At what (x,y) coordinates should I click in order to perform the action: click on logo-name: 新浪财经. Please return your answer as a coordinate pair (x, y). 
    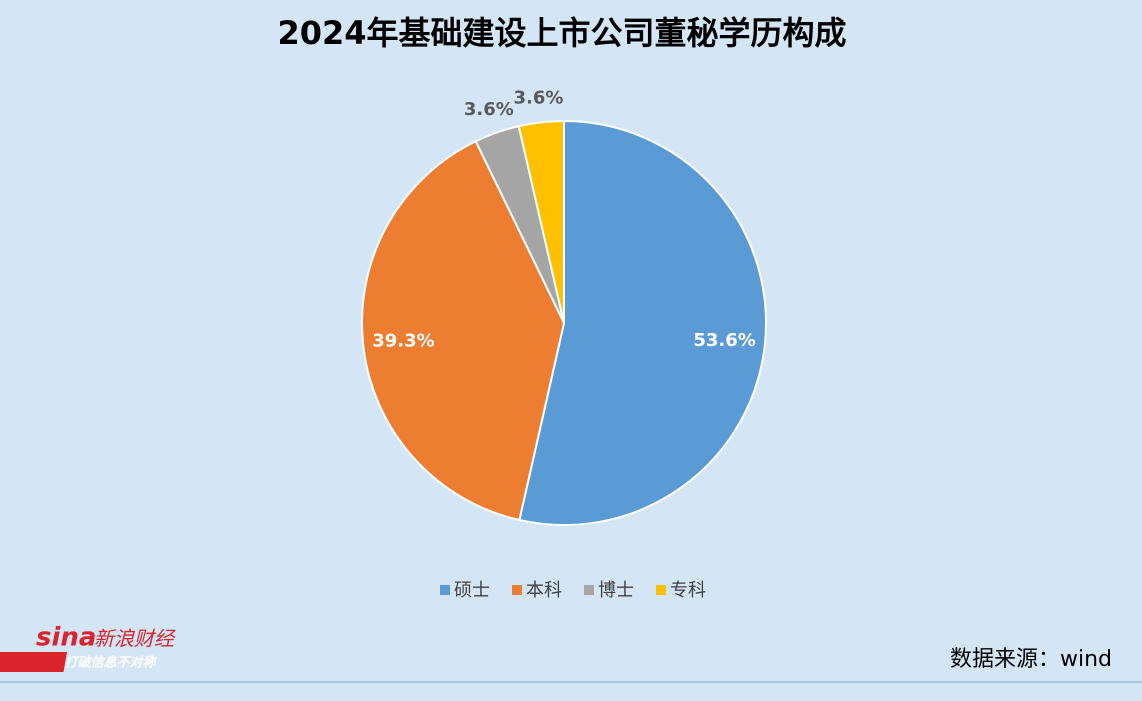
    Looking at the image, I should click on (135, 639).